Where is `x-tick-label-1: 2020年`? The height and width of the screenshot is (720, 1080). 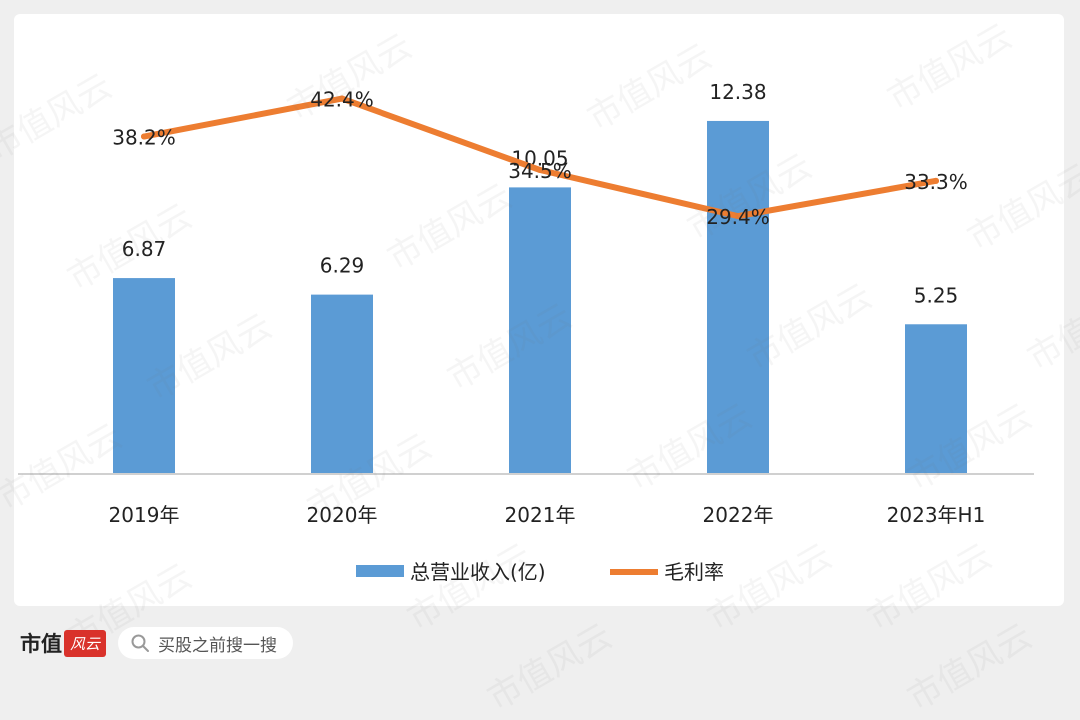
x-tick-label-1: 2020年 is located at coordinates (342, 515).